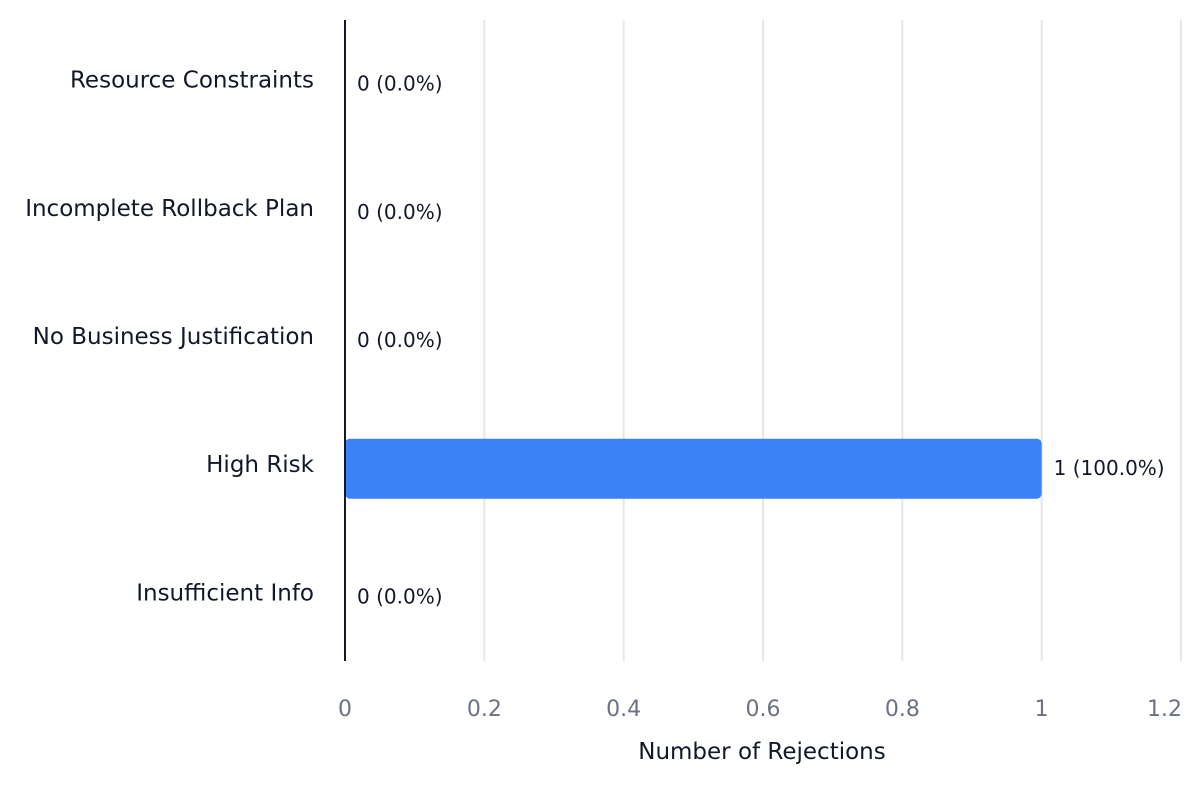 Image resolution: width=1200 pixels, height=800 pixels. Describe the element at coordinates (192, 81) in the screenshot. I see `category-label: Resource Constraints` at that location.